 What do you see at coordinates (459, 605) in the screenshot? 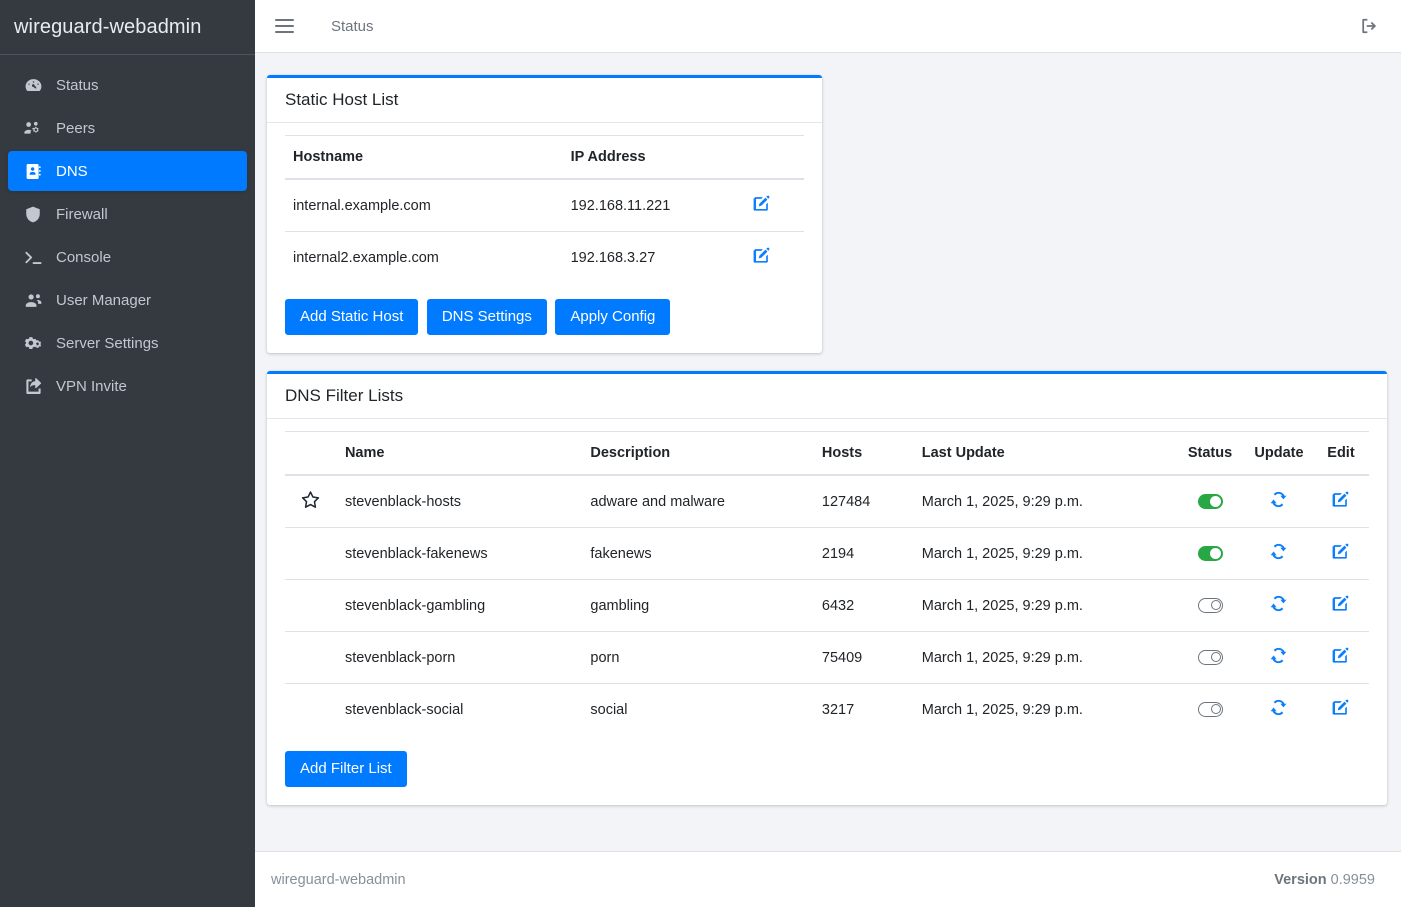
I see `cell-name: stevenblack-gambling` at bounding box center [459, 605].